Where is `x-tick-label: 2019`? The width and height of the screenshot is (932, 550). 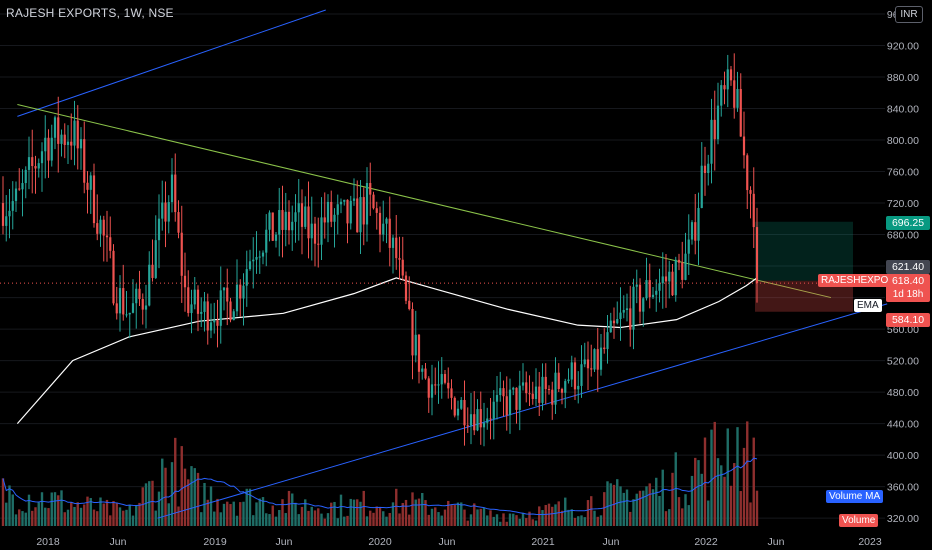 x-tick-label: 2019 is located at coordinates (215, 542).